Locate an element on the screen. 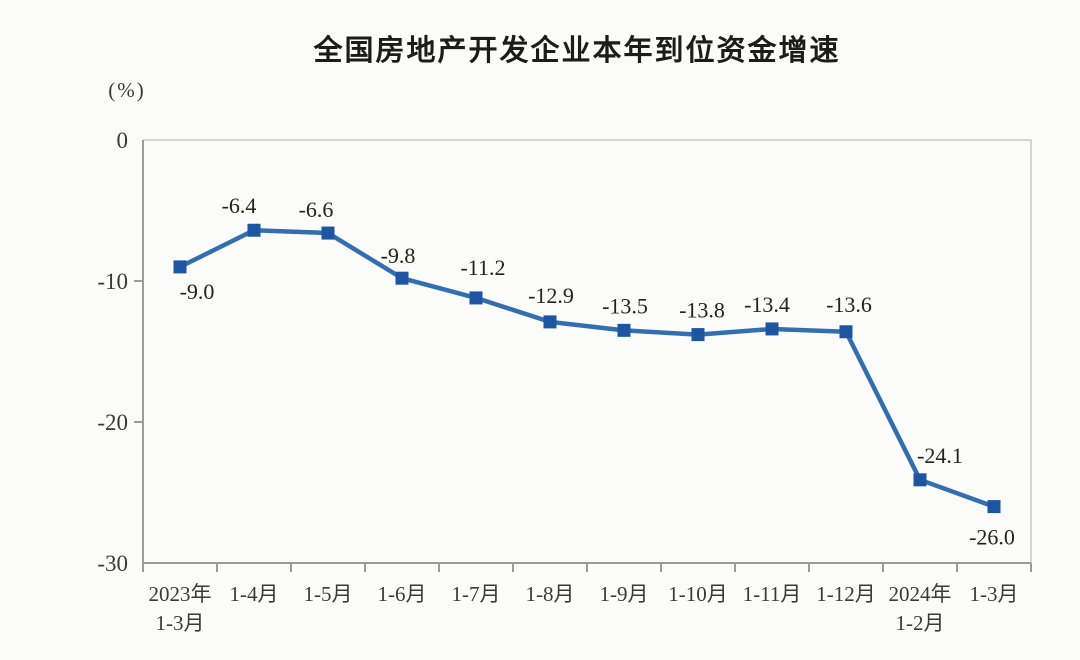 The image size is (1080, 660). x-category-label: 1-5月 is located at coordinates (328, 594).